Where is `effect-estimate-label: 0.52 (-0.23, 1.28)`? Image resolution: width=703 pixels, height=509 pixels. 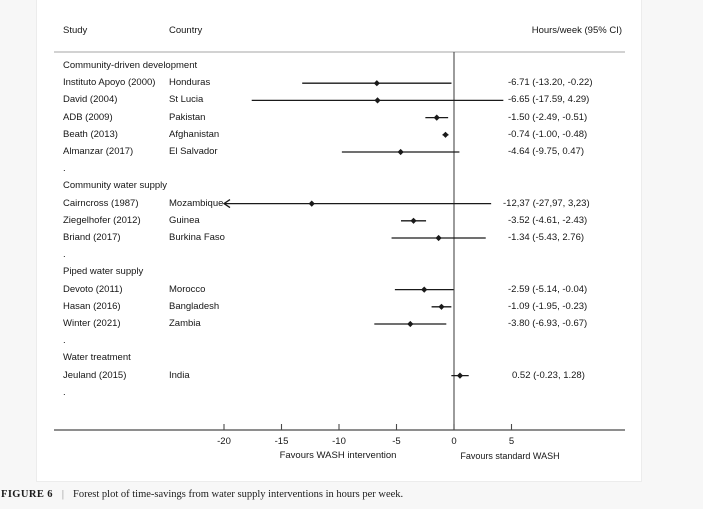
effect-estimate-label: 0.52 (-0.23, 1.28) is located at coordinates (548, 375).